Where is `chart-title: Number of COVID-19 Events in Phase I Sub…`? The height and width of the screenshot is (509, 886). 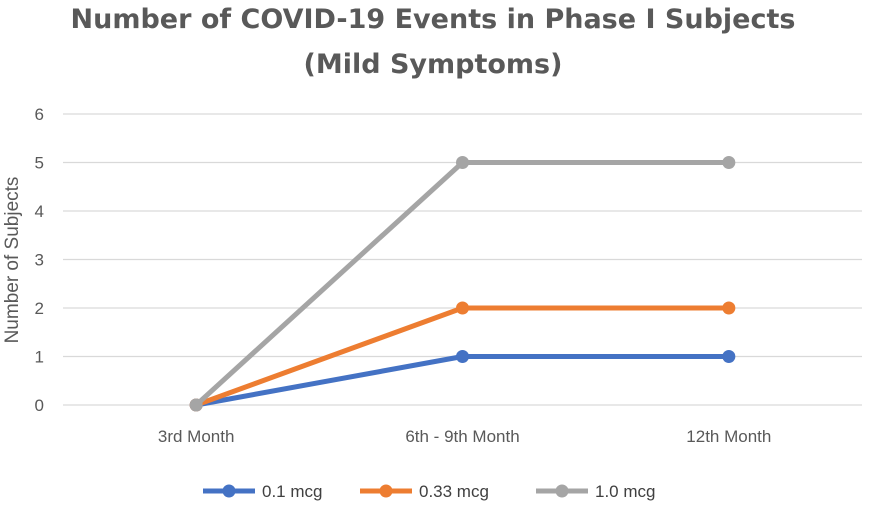 chart-title: Number of COVID-19 Events in Phase I Sub… is located at coordinates (433, 19).